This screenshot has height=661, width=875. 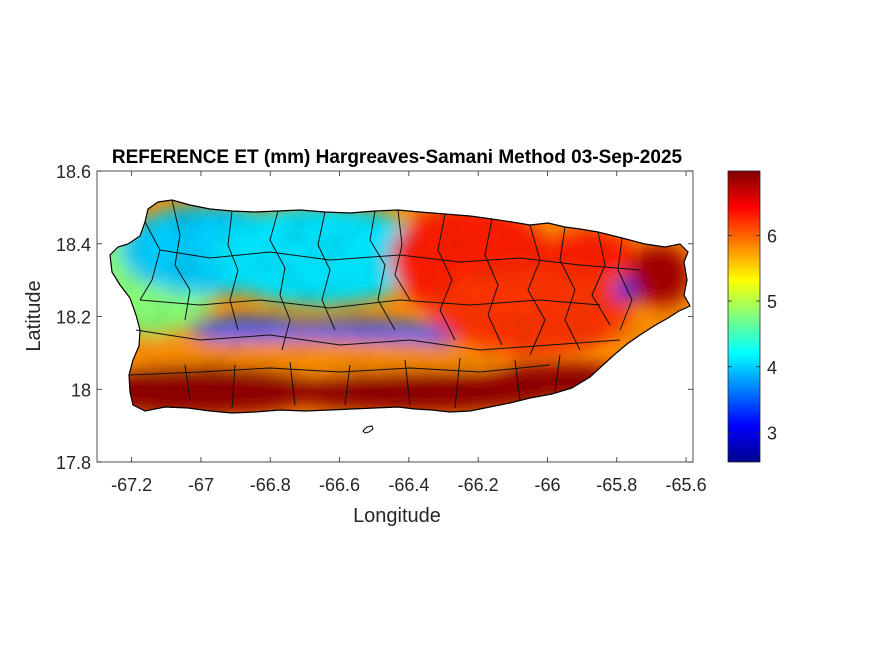 I want to click on small-island, so click(x=368, y=429).